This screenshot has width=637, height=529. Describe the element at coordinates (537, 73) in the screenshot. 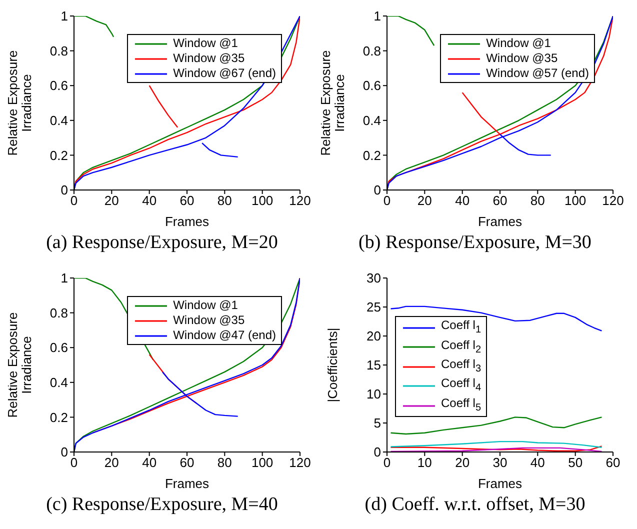

I see `legend-label: Window @57 (end)` at that location.